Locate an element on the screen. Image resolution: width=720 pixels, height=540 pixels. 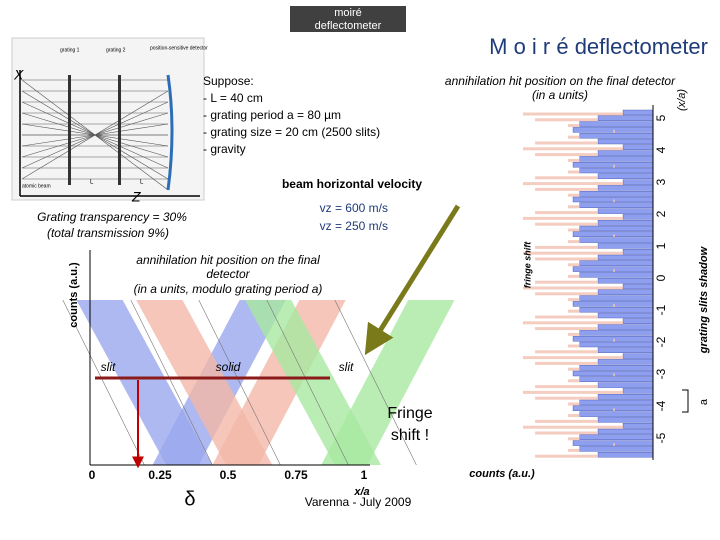
diagram-label: grating 1 is located at coordinates (70, 50).